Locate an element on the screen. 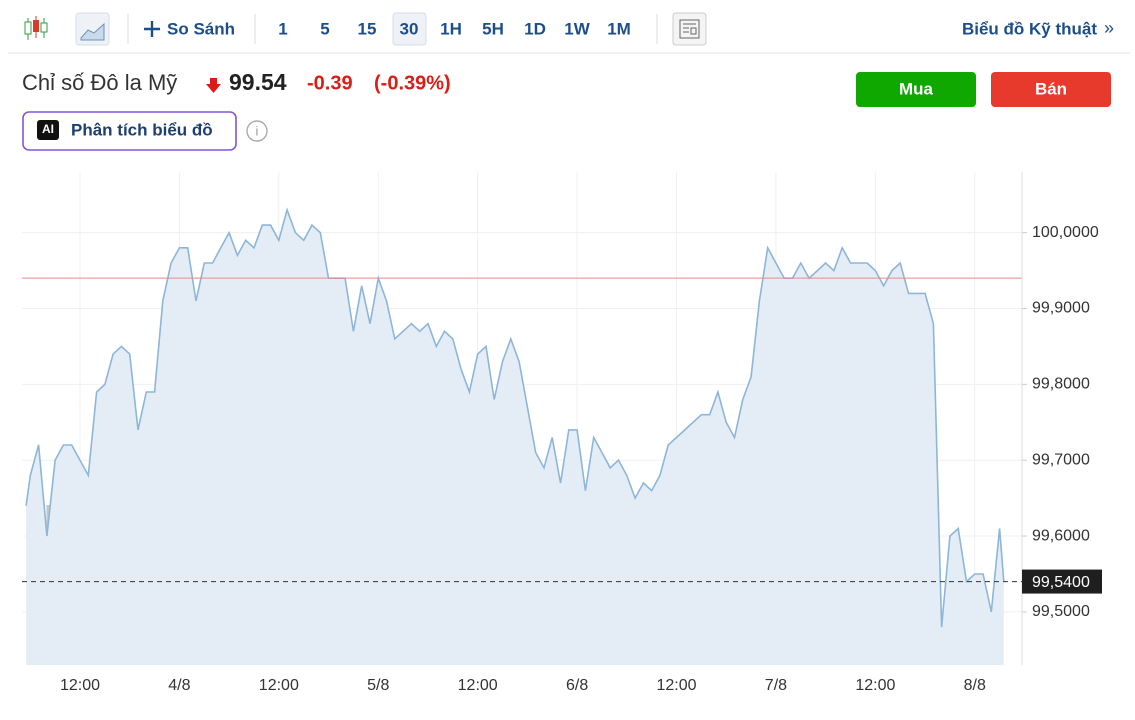  last-price-label: 99,5400 is located at coordinates (1061, 582).